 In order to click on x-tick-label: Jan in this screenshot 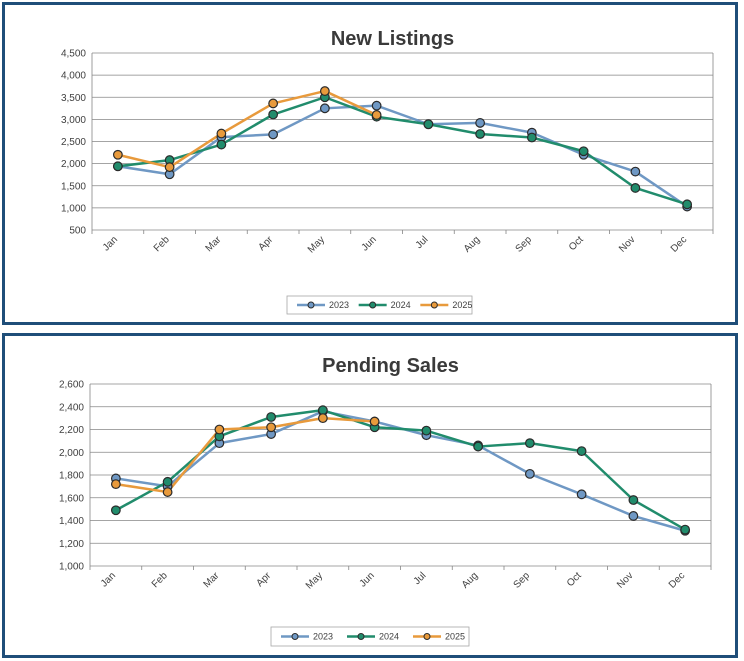, I will do `click(108, 579)`.